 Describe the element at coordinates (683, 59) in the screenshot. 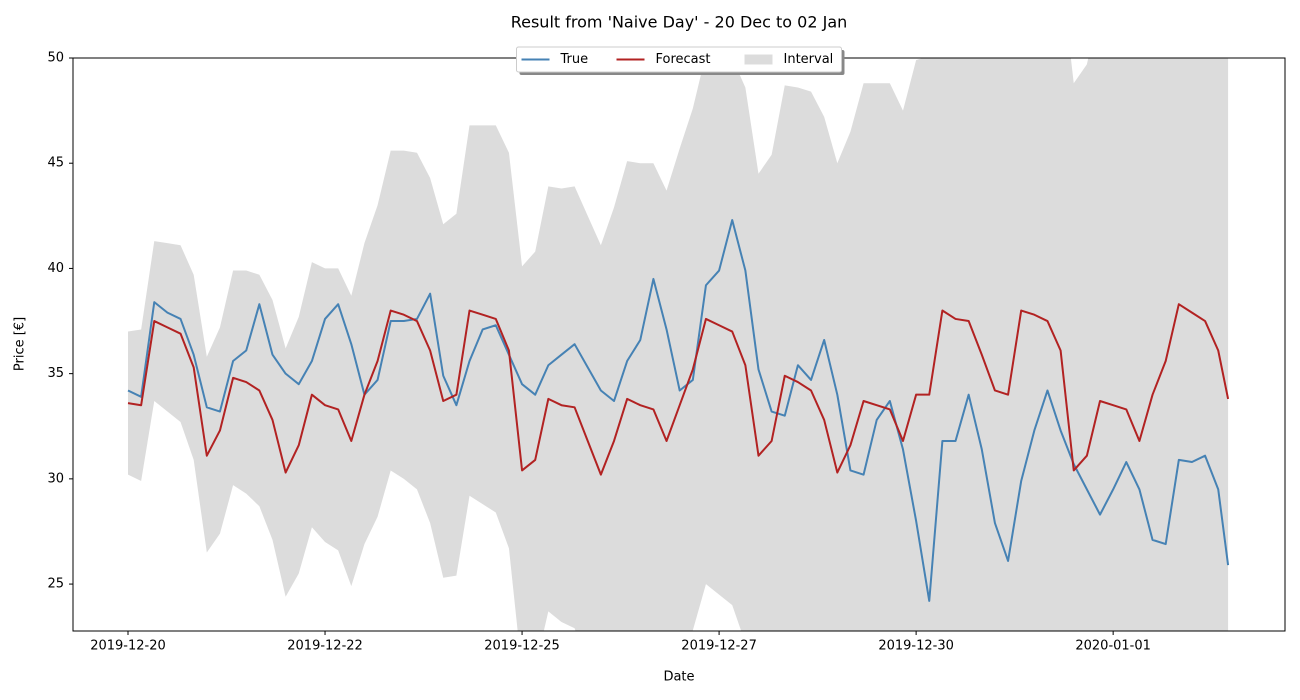

I see `legend-label: Forecast` at that location.